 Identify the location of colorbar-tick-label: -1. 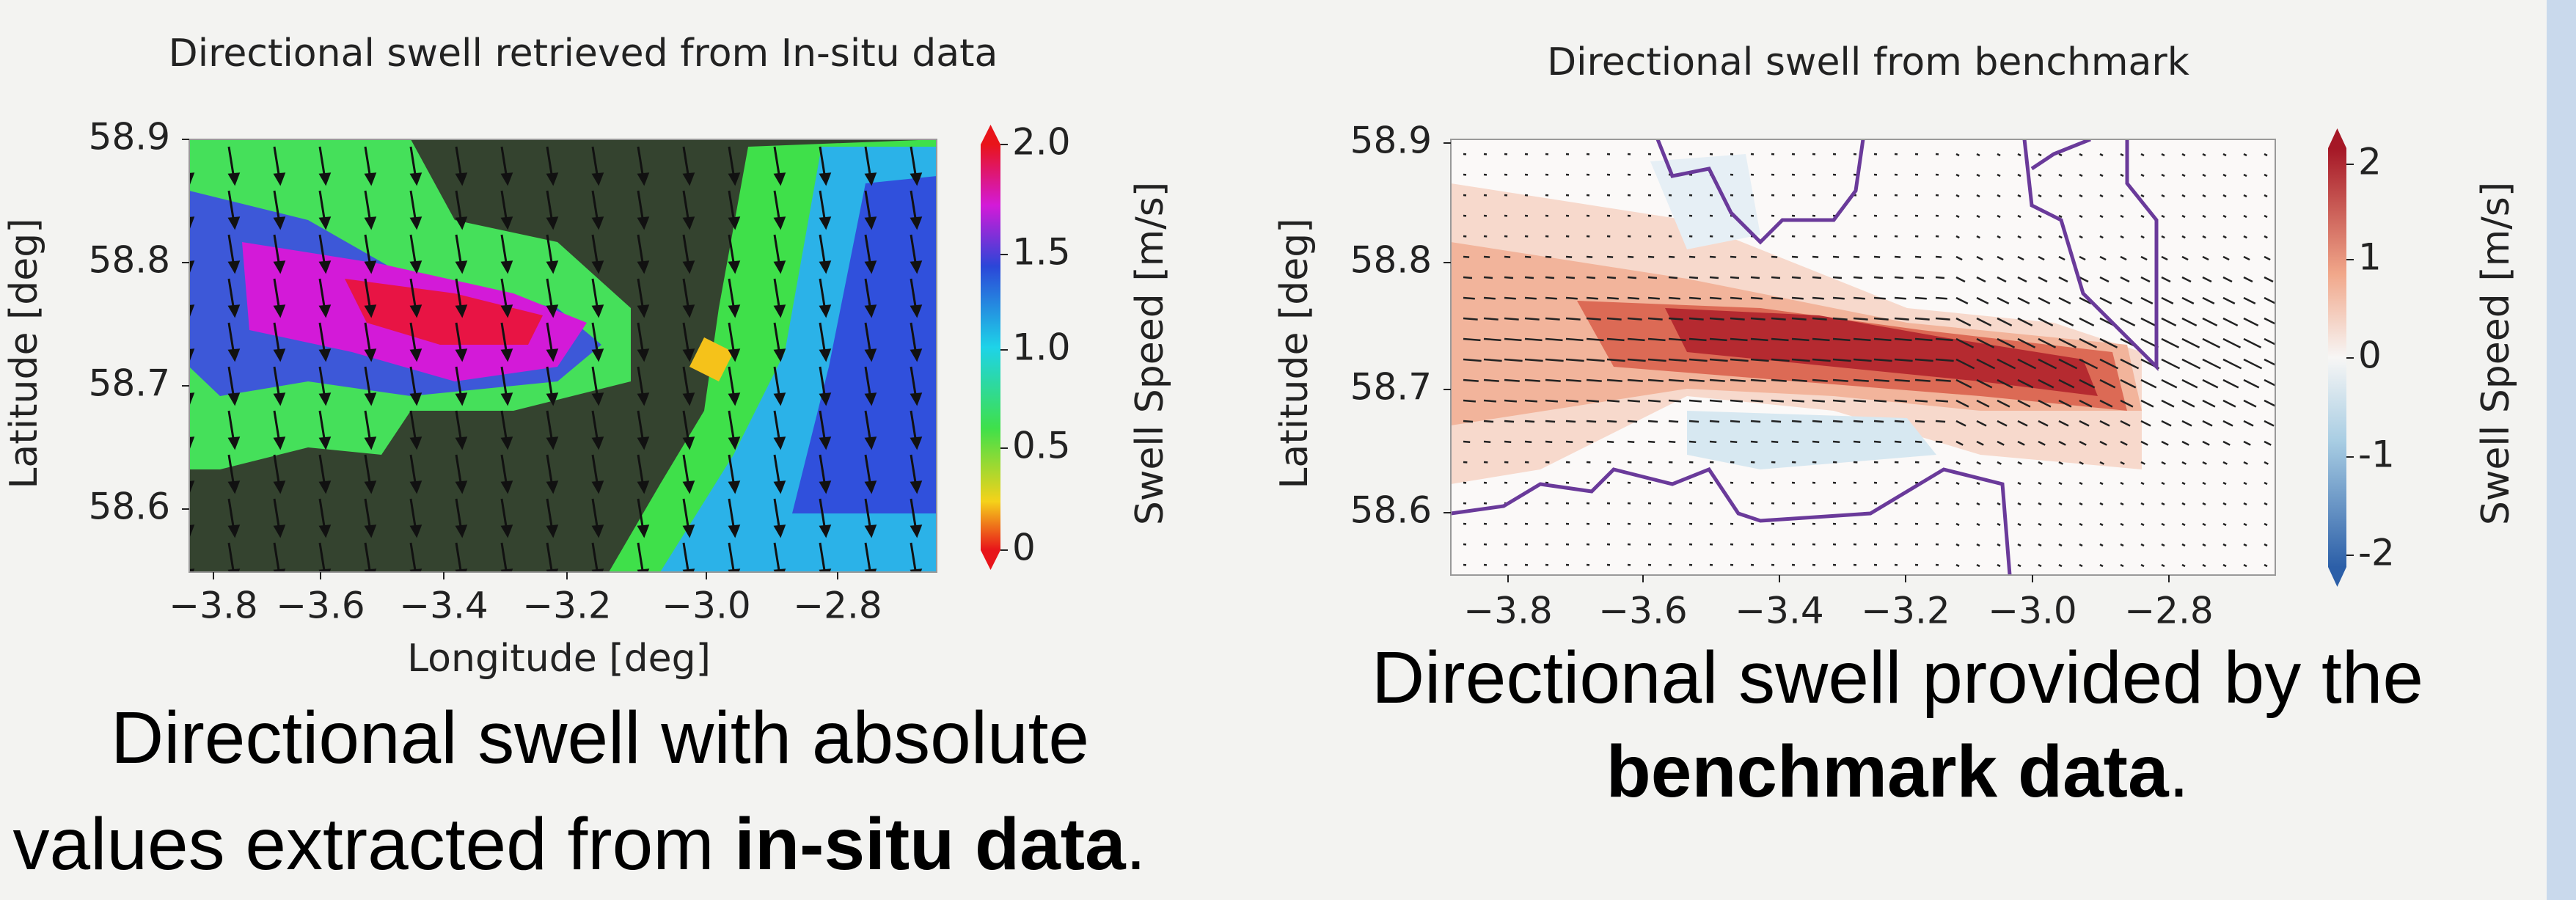
(2376, 454).